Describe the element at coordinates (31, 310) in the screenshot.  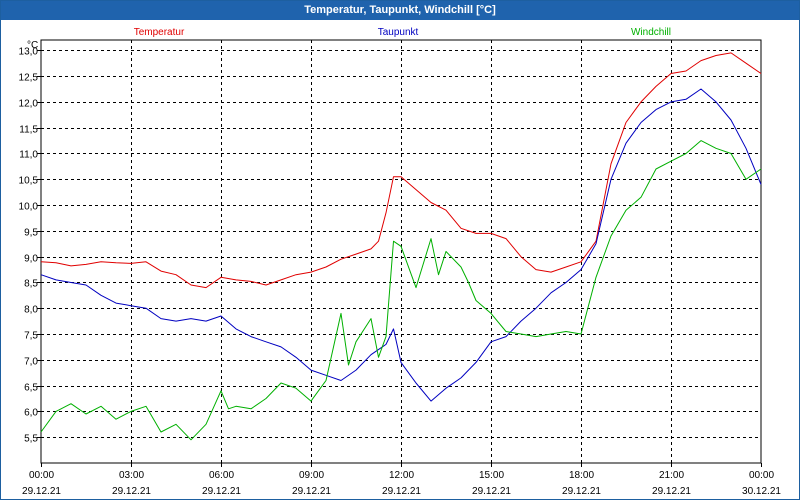
I see `y-tick-label: 8,0` at that location.